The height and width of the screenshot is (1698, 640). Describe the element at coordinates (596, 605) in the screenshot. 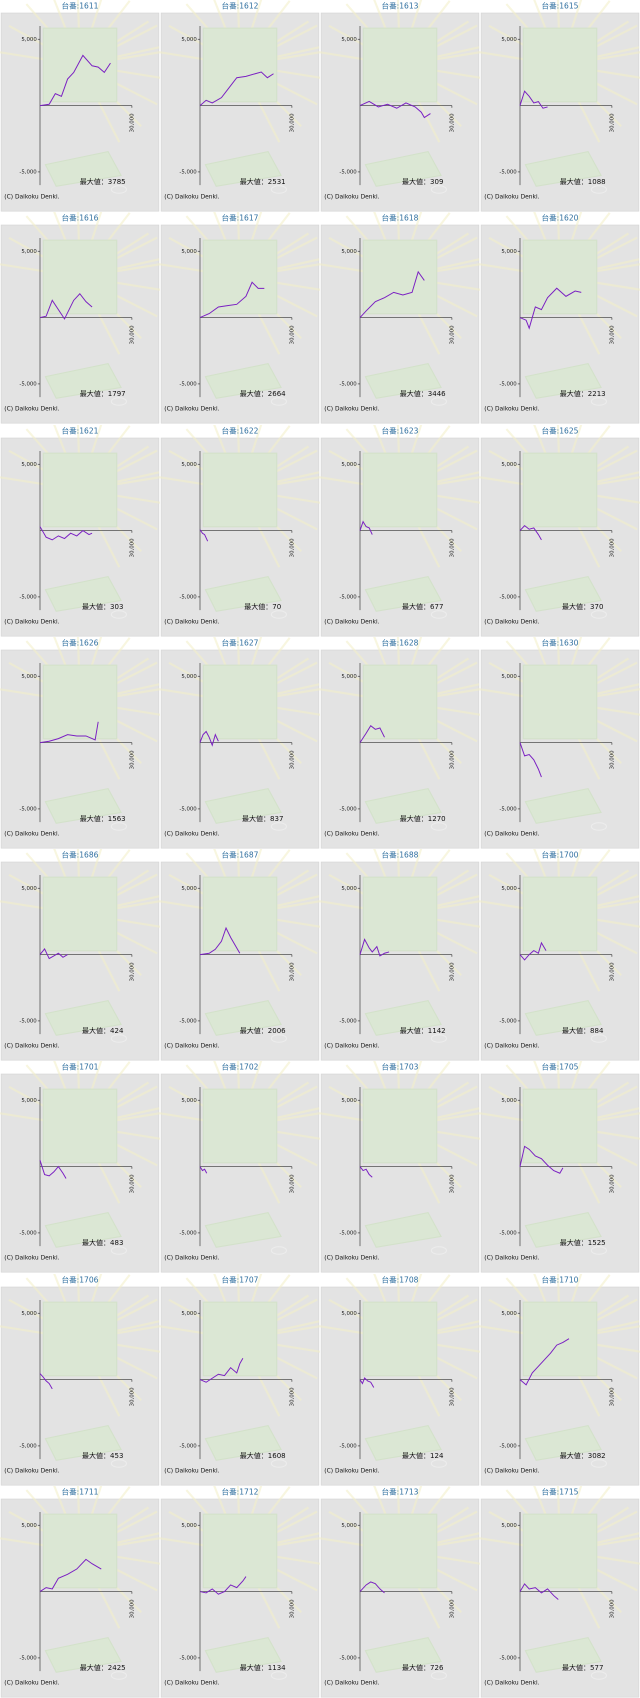

I see `max-value: 370` at that location.